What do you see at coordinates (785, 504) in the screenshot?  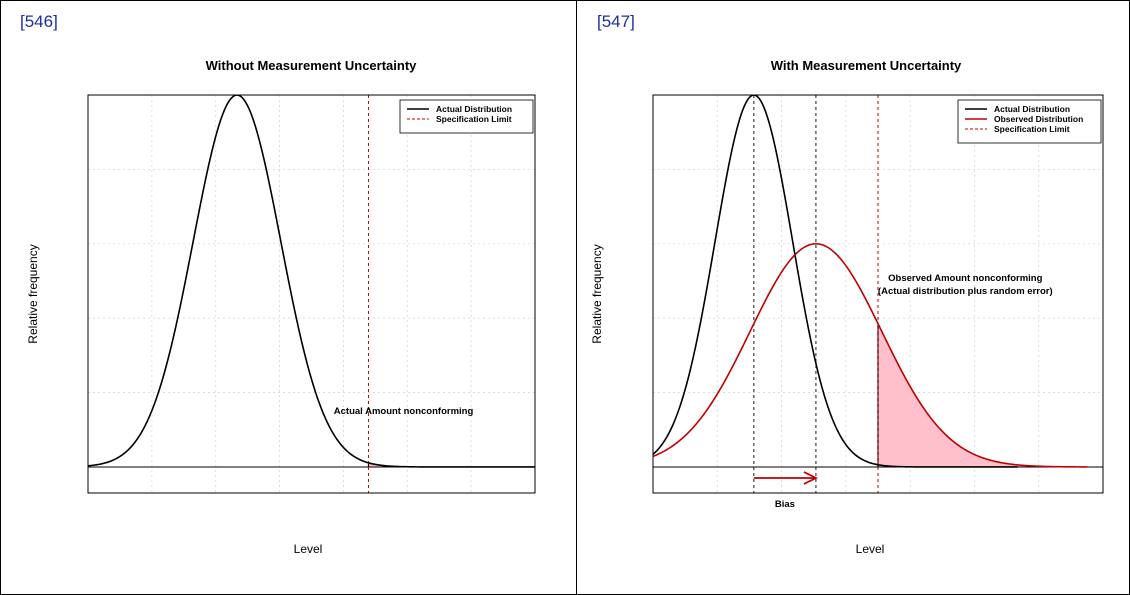 I see `bias-label: Bias` at bounding box center [785, 504].